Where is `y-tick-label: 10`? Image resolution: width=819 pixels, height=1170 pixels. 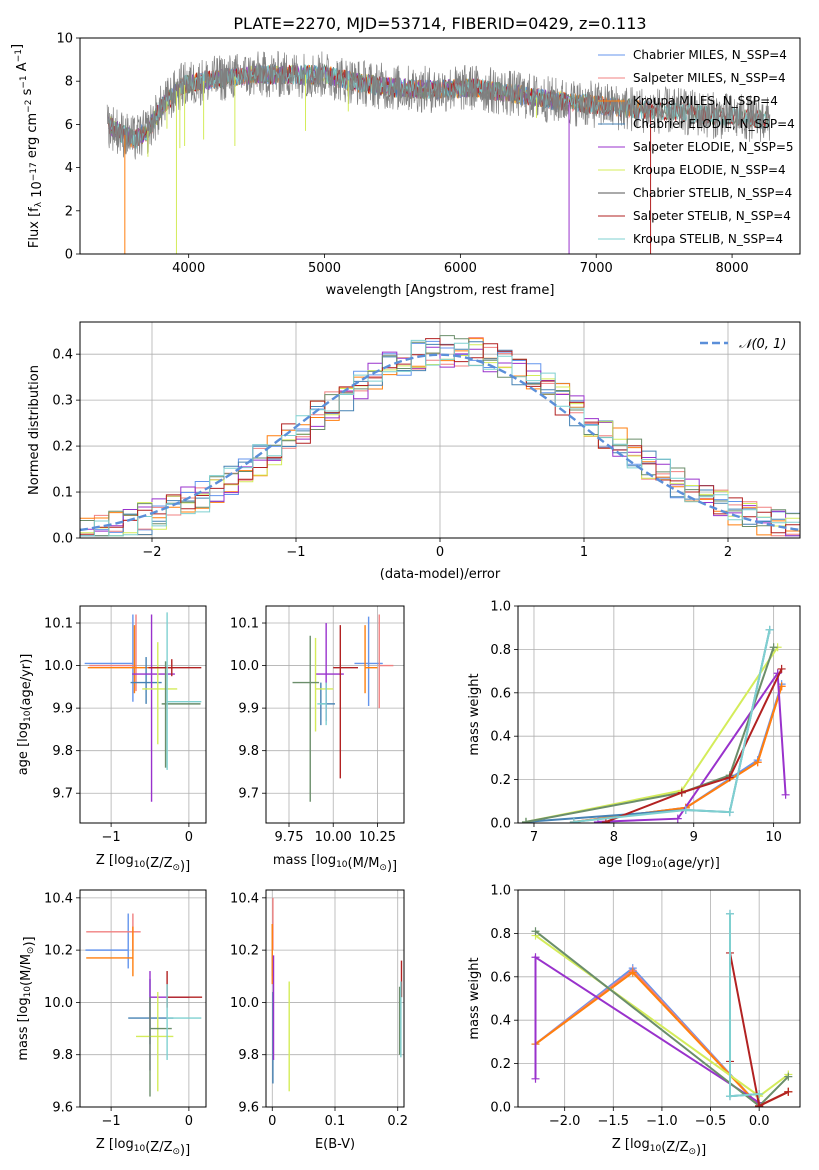
y-tick-label: 10 is located at coordinates (64, 39).